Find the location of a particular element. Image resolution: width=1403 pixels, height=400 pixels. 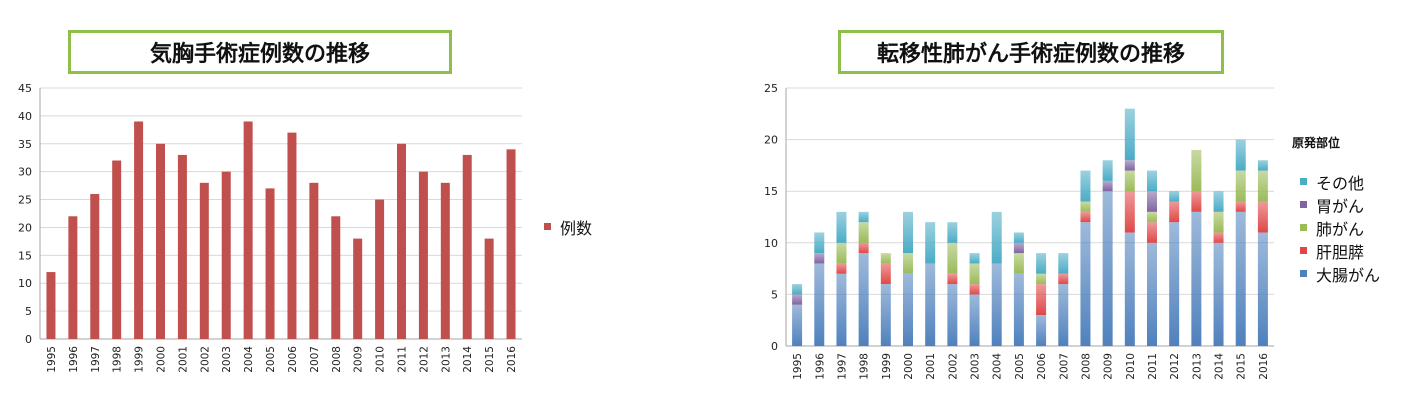

chart0-ytick-label: 20 is located at coordinates (25, 227).